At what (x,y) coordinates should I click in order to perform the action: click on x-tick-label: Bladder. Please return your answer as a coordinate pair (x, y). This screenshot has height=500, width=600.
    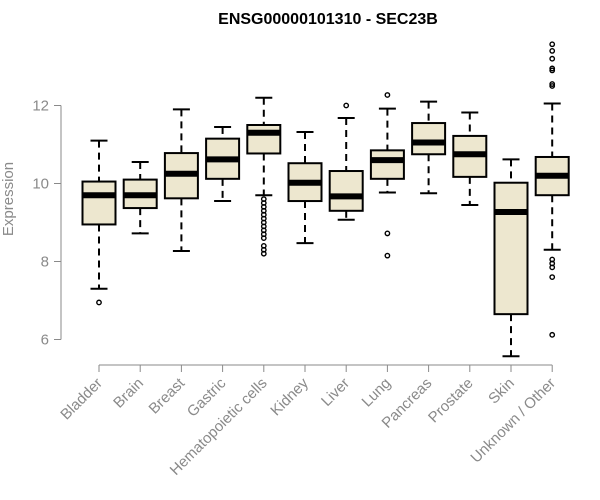
    Looking at the image, I should click on (81, 399).